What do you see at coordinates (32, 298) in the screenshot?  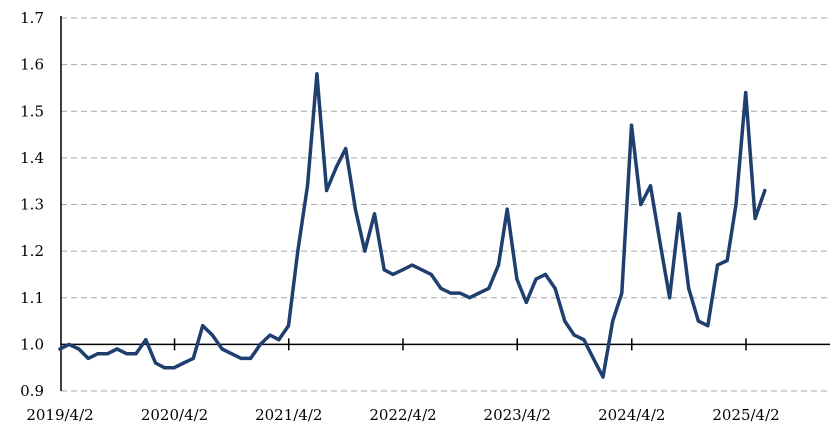 I see `y-tick-label: 1.1` at bounding box center [32, 298].